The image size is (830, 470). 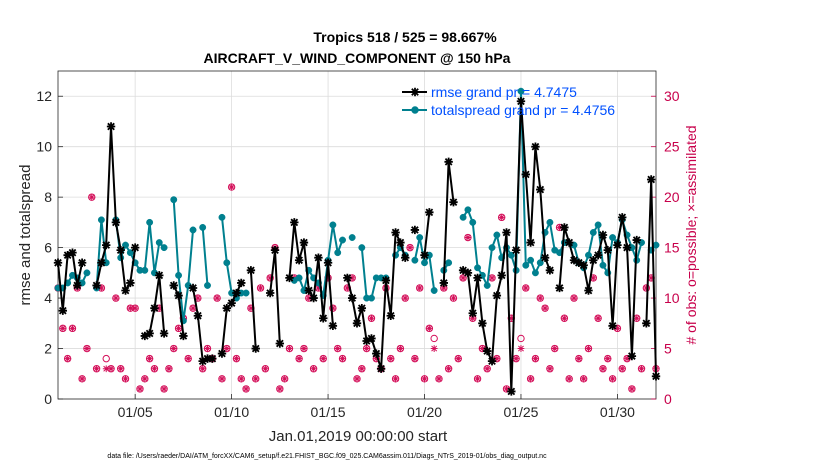 What do you see at coordinates (520, 412) in the screenshot?
I see `x-tick-label: 01/25` at bounding box center [520, 412].